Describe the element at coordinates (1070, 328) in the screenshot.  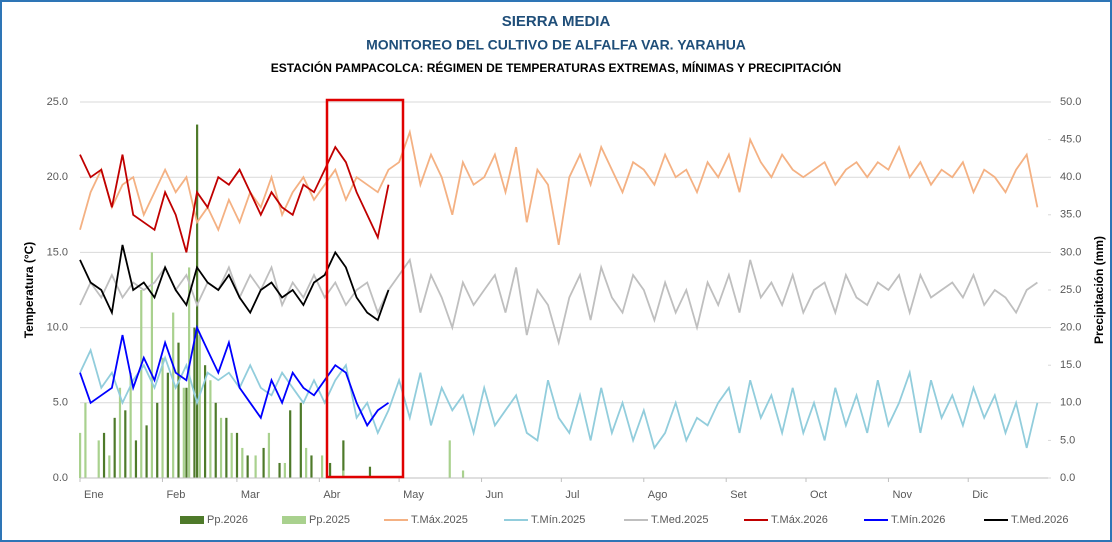
I see `y2-tick-label: 20.0` at that location.